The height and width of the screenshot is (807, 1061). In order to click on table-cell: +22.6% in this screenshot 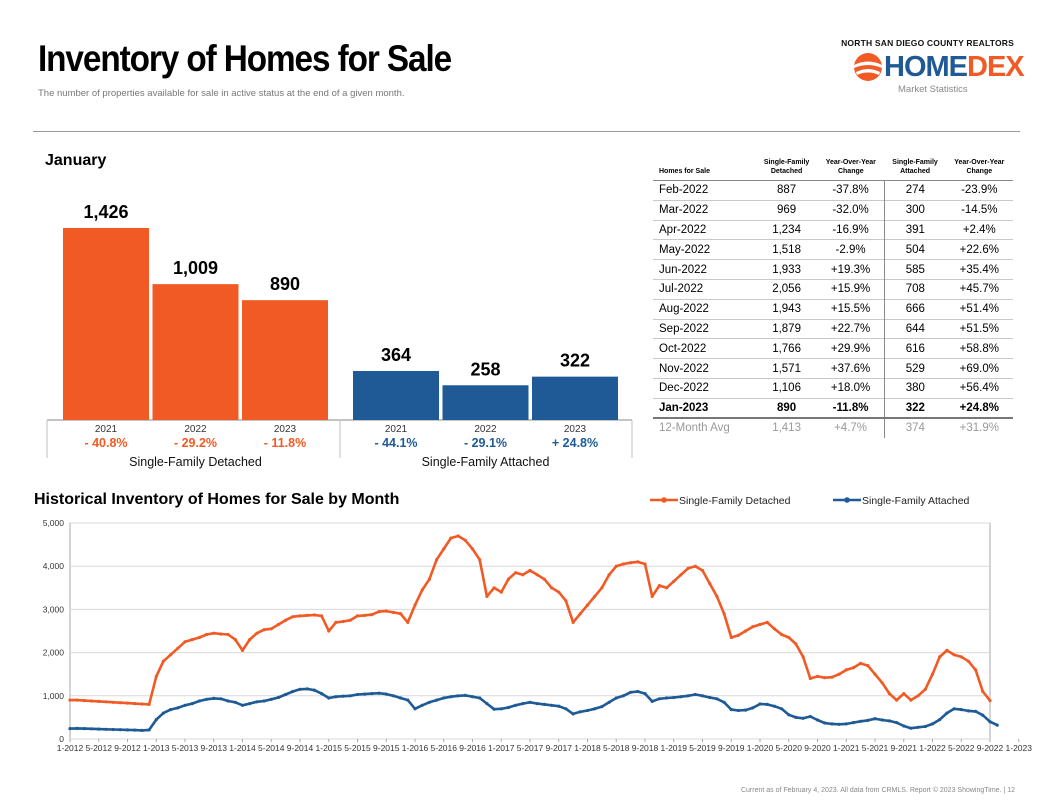, I will do `click(979, 249)`.